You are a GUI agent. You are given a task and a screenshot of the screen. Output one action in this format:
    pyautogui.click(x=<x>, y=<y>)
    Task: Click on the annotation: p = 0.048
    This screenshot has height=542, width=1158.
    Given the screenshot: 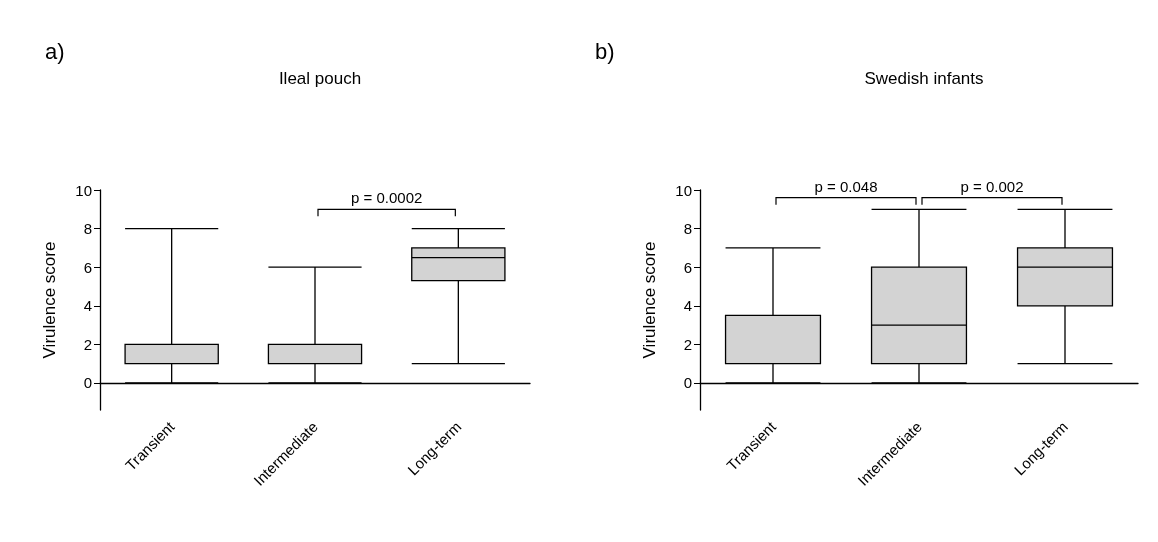 What is the action you would take?
    pyautogui.click(x=846, y=186)
    